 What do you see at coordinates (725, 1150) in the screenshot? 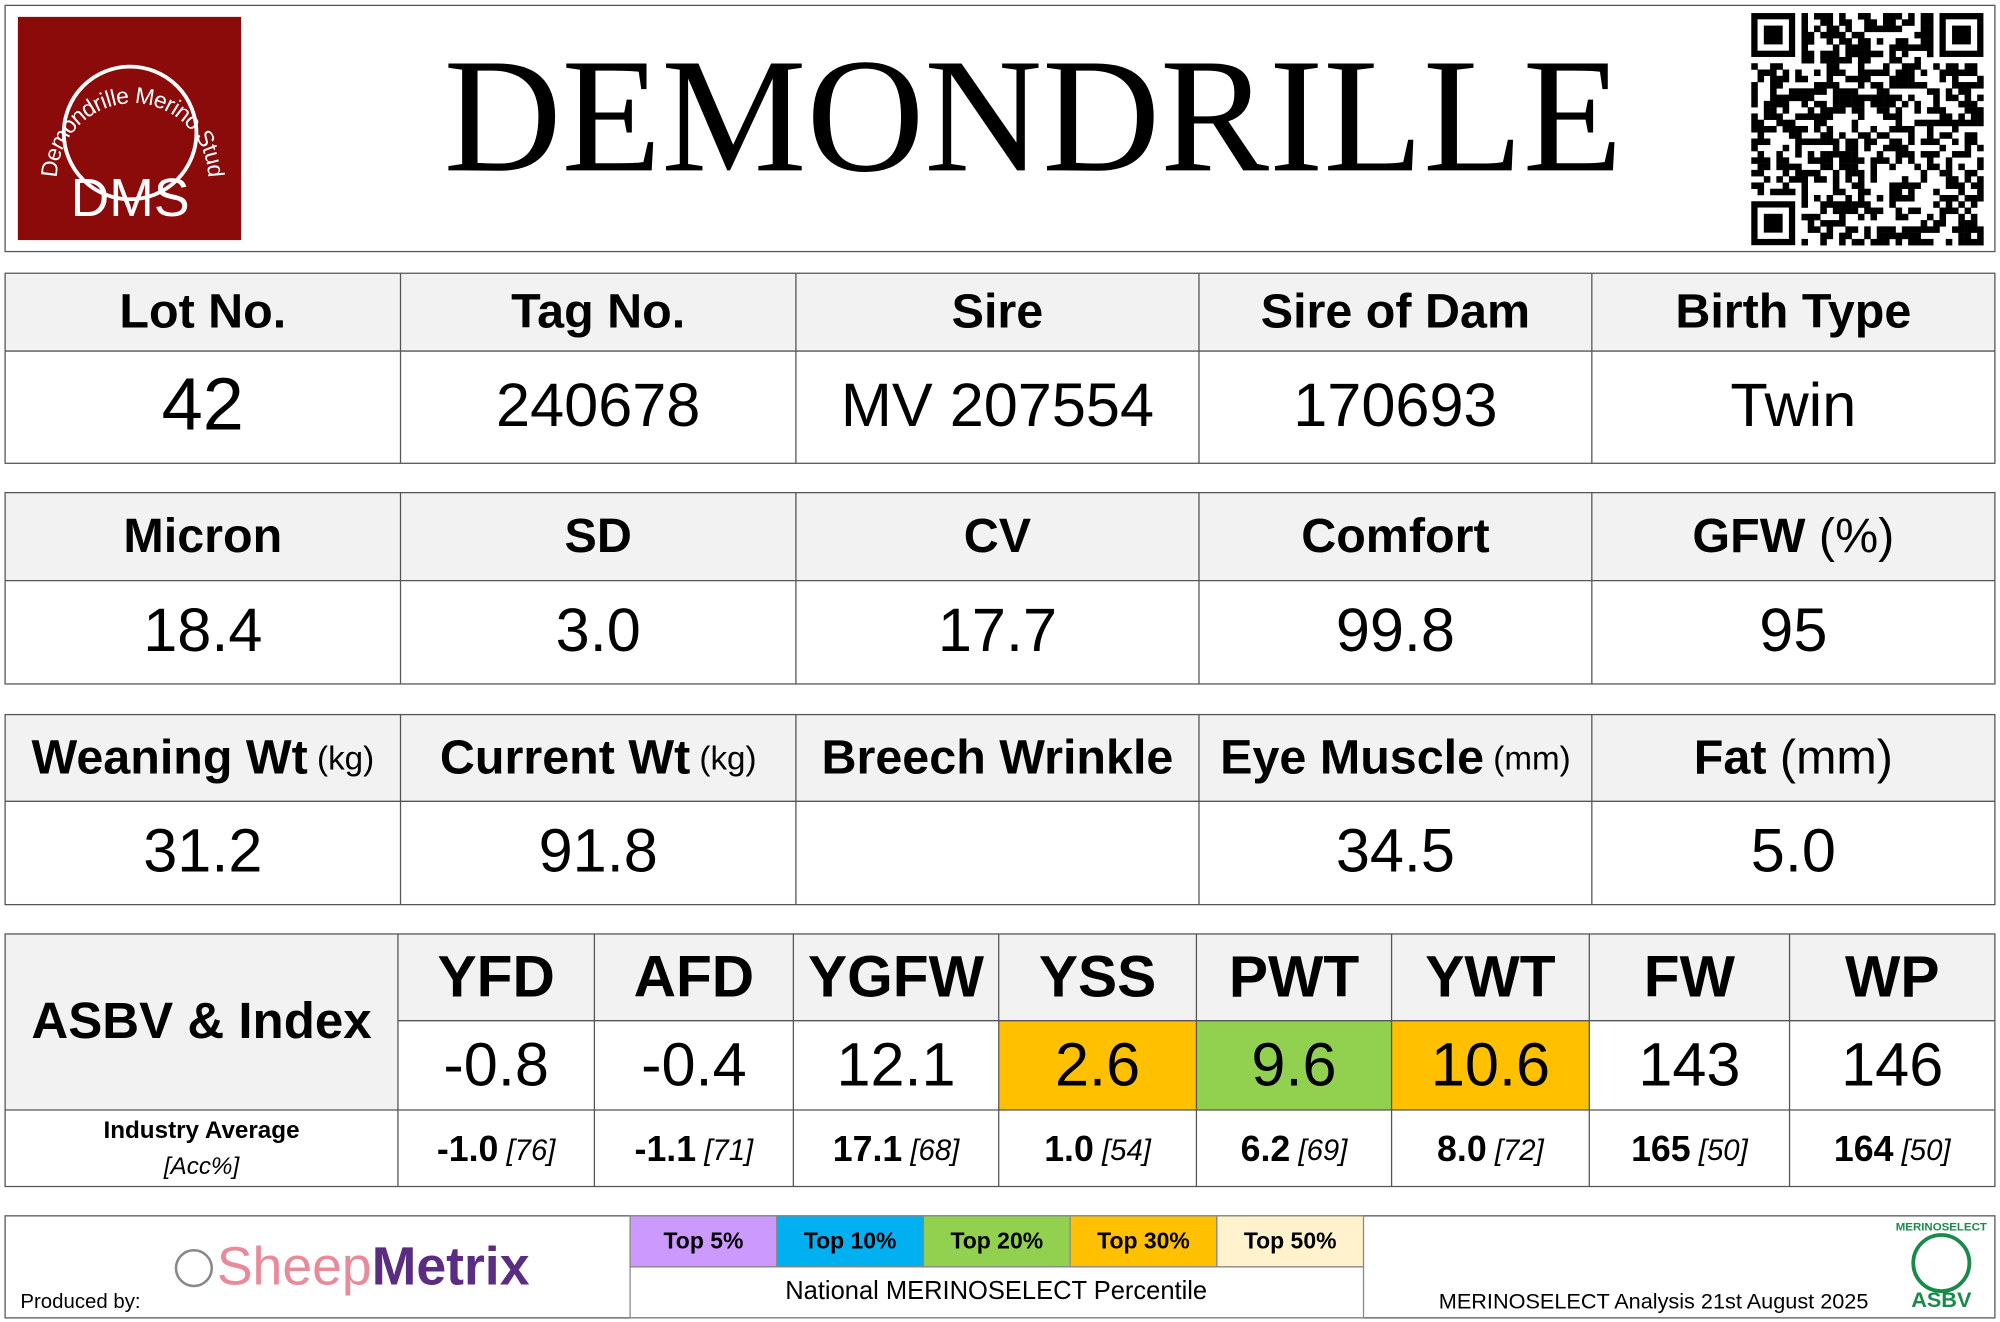
I see `industry-accuracy: [71]` at bounding box center [725, 1150].